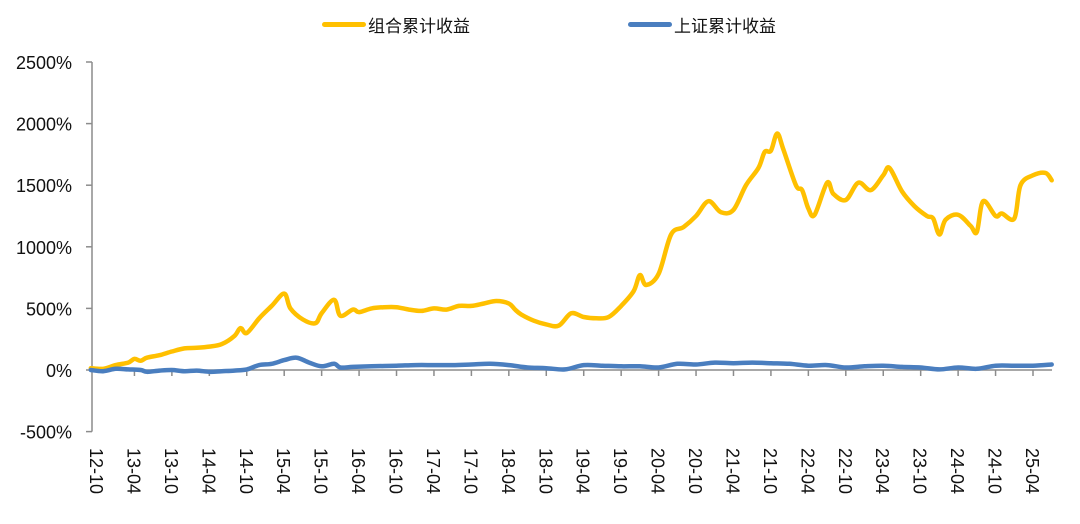  Describe the element at coordinates (732, 471) in the screenshot. I see `x-tick-label: 21-04` at that location.